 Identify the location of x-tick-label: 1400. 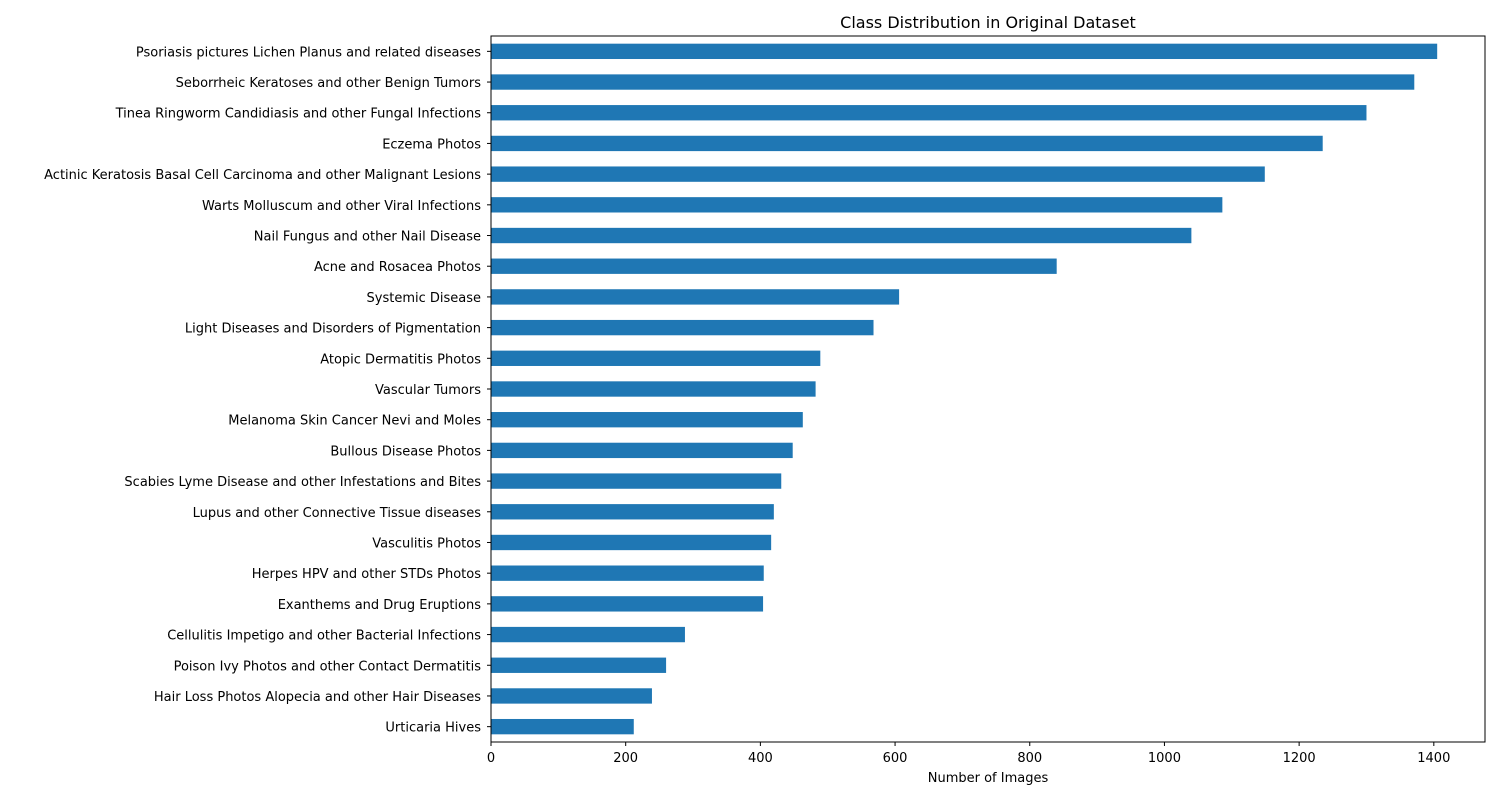
(1433, 758).